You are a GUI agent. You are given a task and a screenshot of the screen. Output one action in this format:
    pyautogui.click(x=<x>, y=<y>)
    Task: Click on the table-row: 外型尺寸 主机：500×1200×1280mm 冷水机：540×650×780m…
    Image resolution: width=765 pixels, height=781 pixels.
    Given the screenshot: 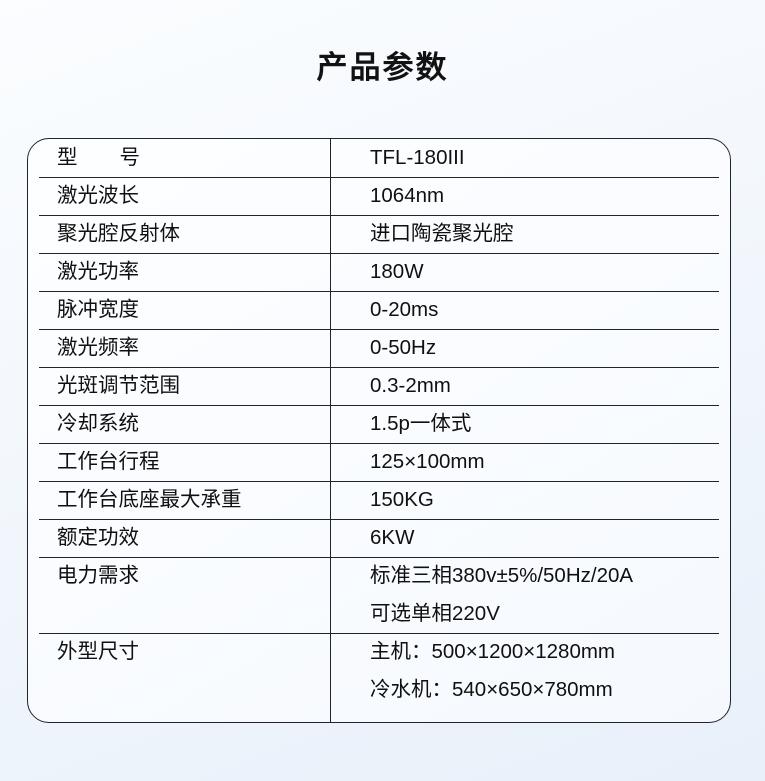 What is the action you would take?
    pyautogui.click(x=379, y=677)
    